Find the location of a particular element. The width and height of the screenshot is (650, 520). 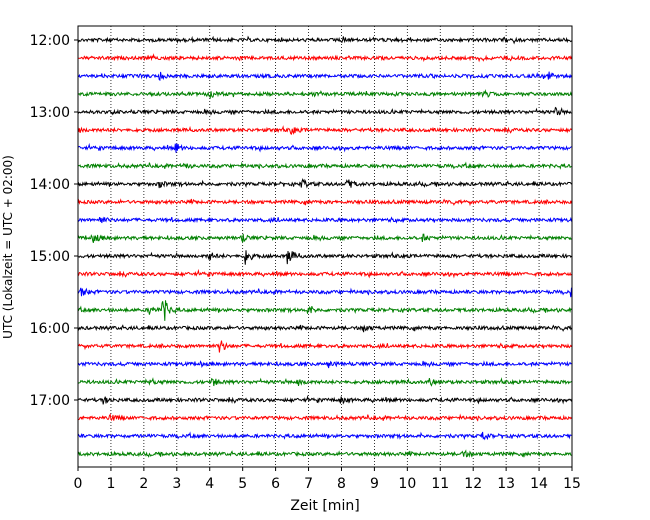

x-axis-label: Zeit [min] is located at coordinates (324, 506).